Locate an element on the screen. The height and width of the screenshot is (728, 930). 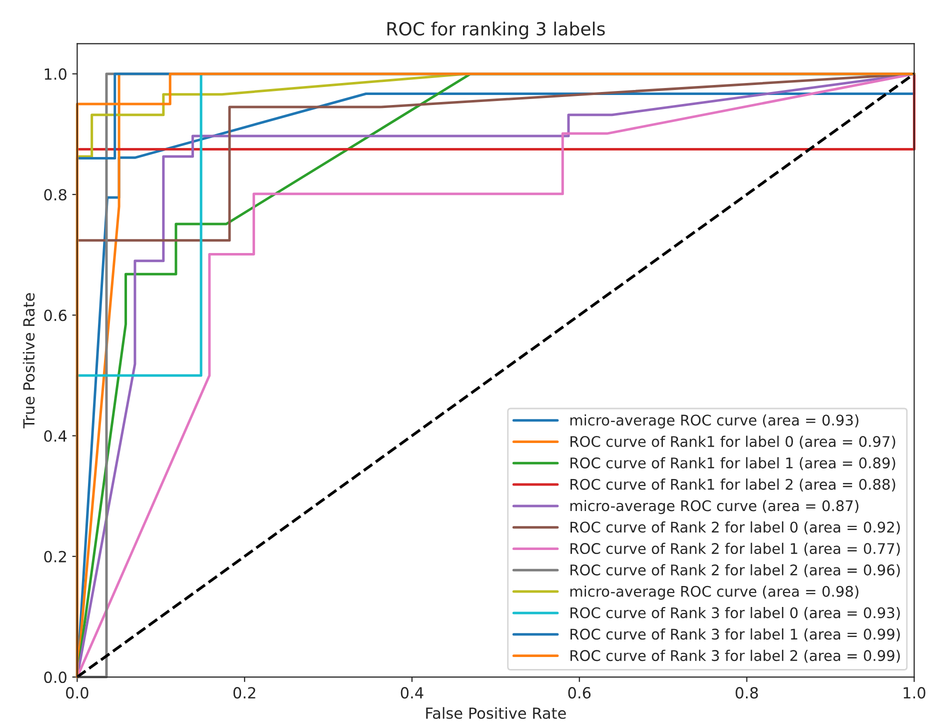
legend-label: ROC curve of Rank 3 for label 2 (area = 0.99) is located at coordinates (735, 656).